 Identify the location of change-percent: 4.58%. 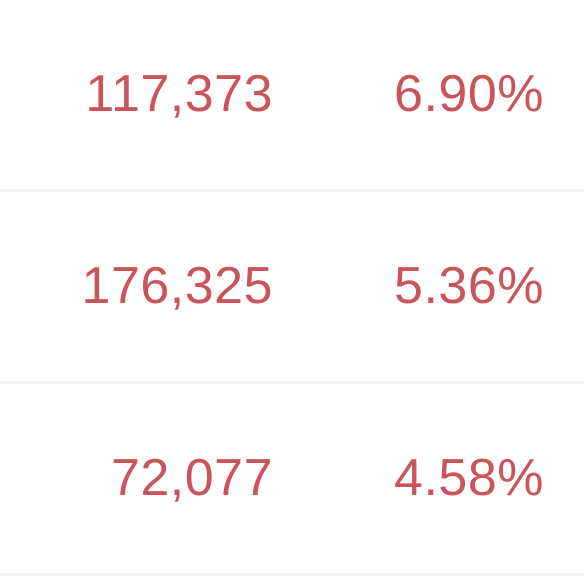
(469, 478).